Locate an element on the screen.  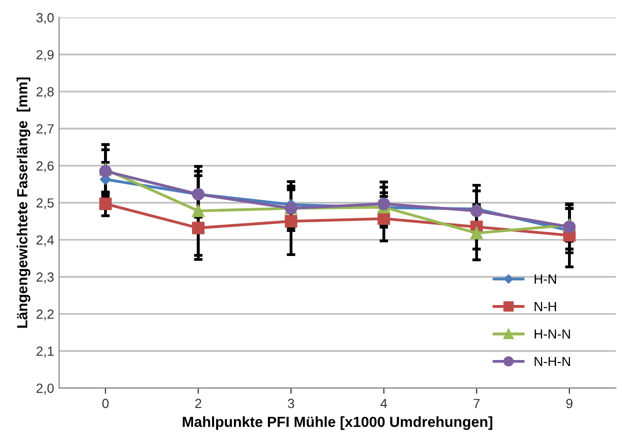
x-tick-label: 3 is located at coordinates (291, 403).